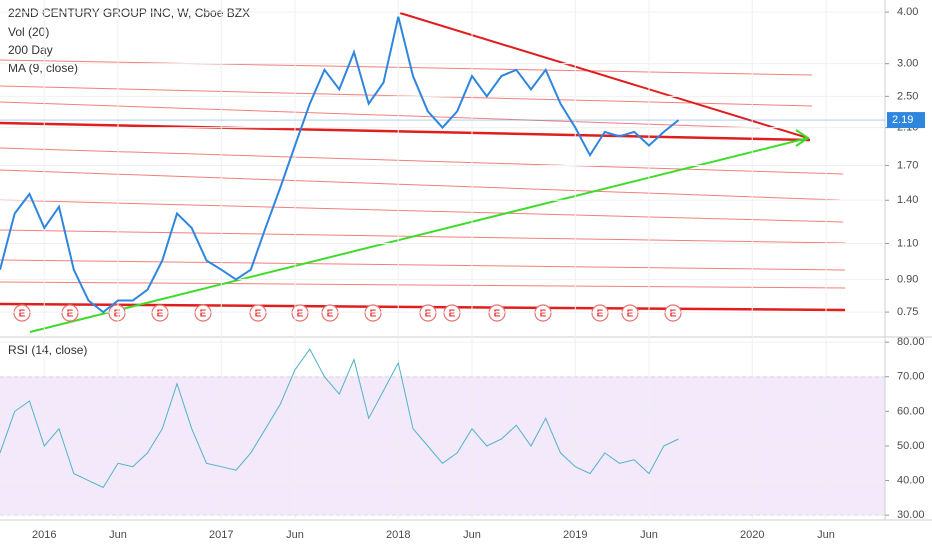 The width and height of the screenshot is (932, 550). I want to click on rsi-title: RSI (14, close), so click(47, 350).